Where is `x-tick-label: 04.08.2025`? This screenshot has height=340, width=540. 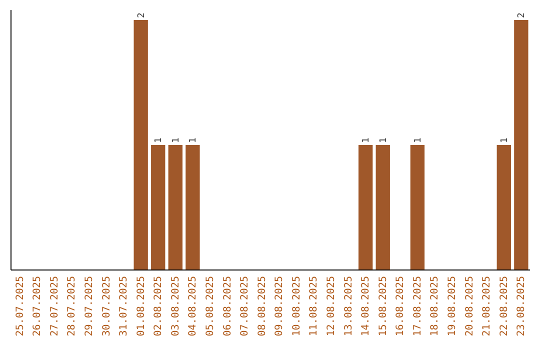
x-tick-label: 04.08.2025 is located at coordinates (193, 306).